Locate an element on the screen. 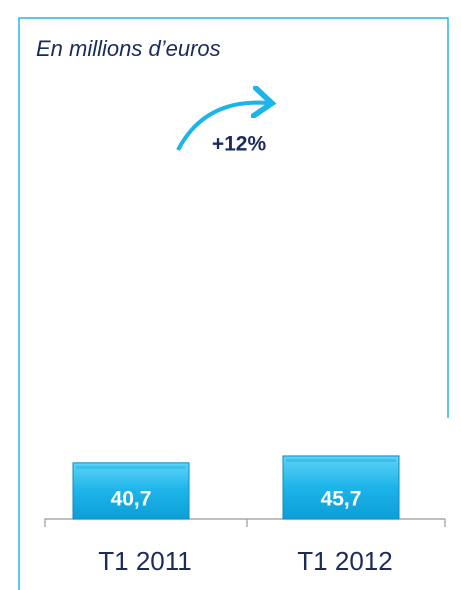 The image size is (461, 590). annotation: +12% is located at coordinates (239, 144).